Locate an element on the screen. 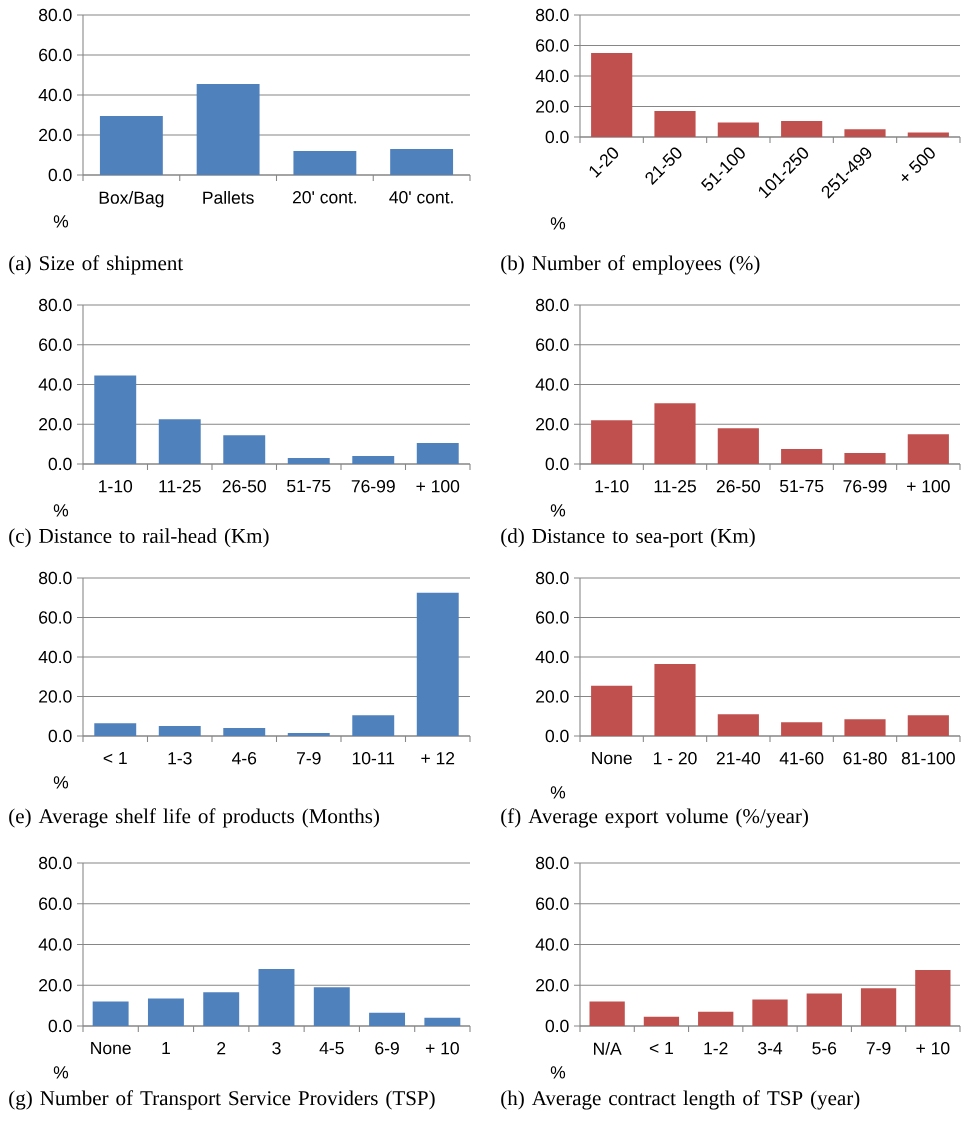  x-tick-label: 4-6 is located at coordinates (244, 758).